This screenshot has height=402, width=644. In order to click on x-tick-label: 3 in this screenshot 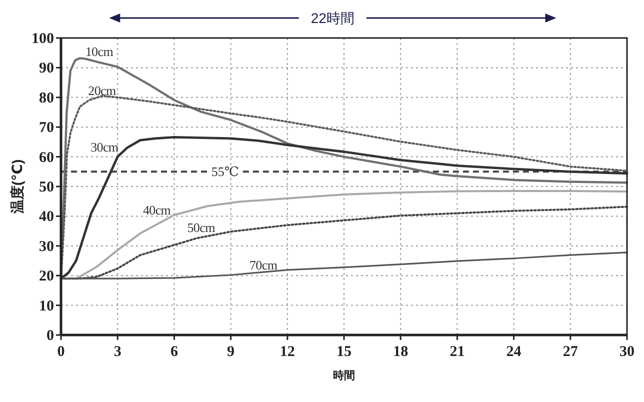, I will do `click(118, 352)`.